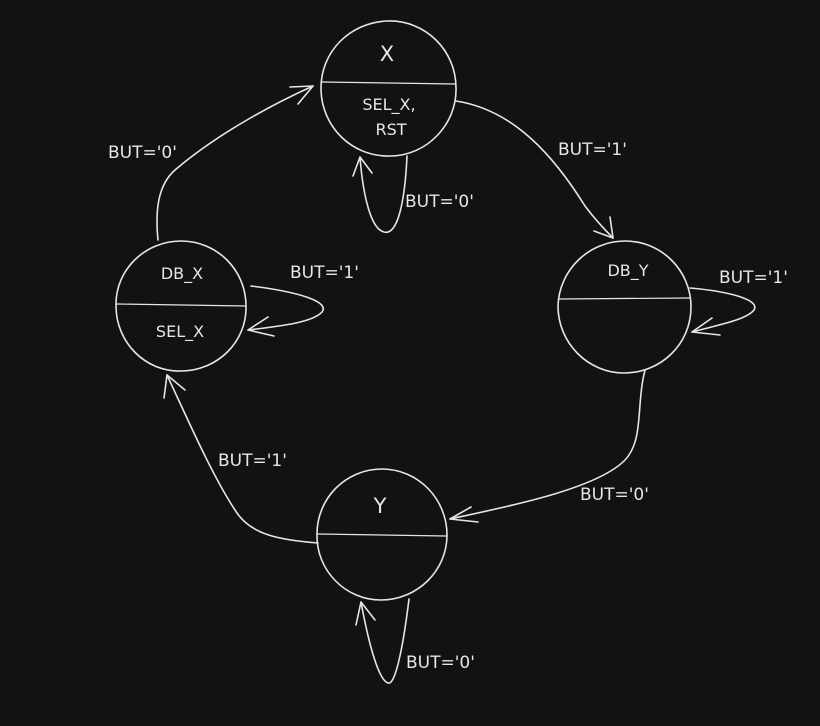 This screenshot has width=820, height=726. I want to click on transition-db-y-self-label: BUT='1', so click(753, 278).